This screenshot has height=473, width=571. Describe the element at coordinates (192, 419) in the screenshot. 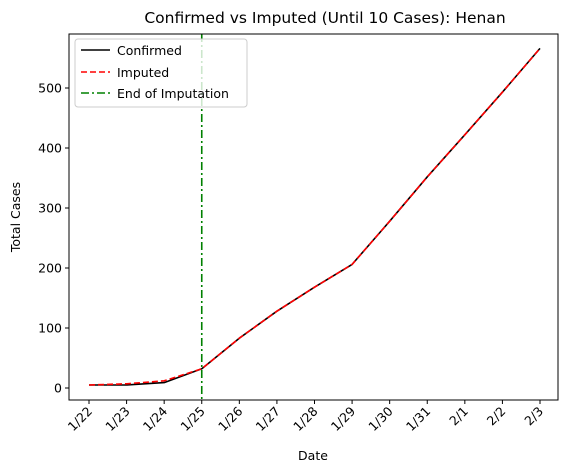

I see `x-tick-label: 1/25` at that location.